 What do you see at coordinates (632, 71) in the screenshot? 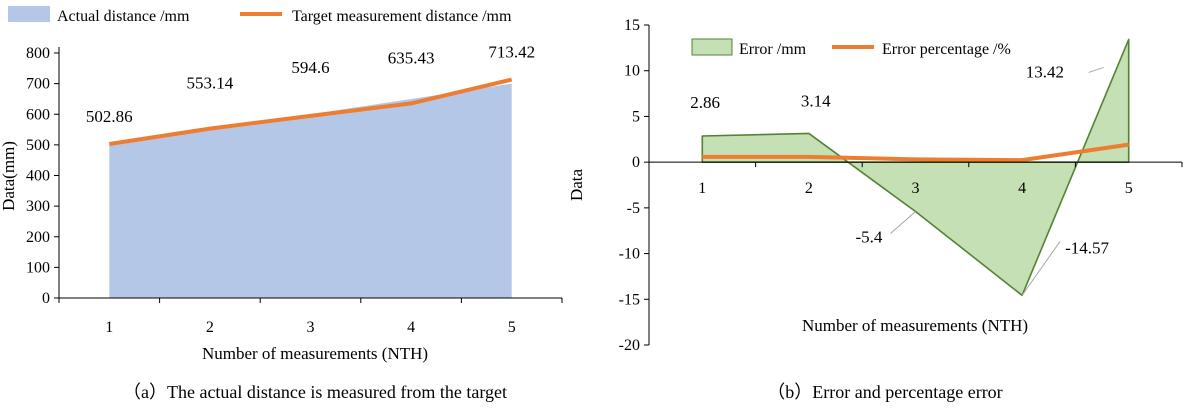
I see `chart-b-y-tick-label: 10` at bounding box center [632, 71].